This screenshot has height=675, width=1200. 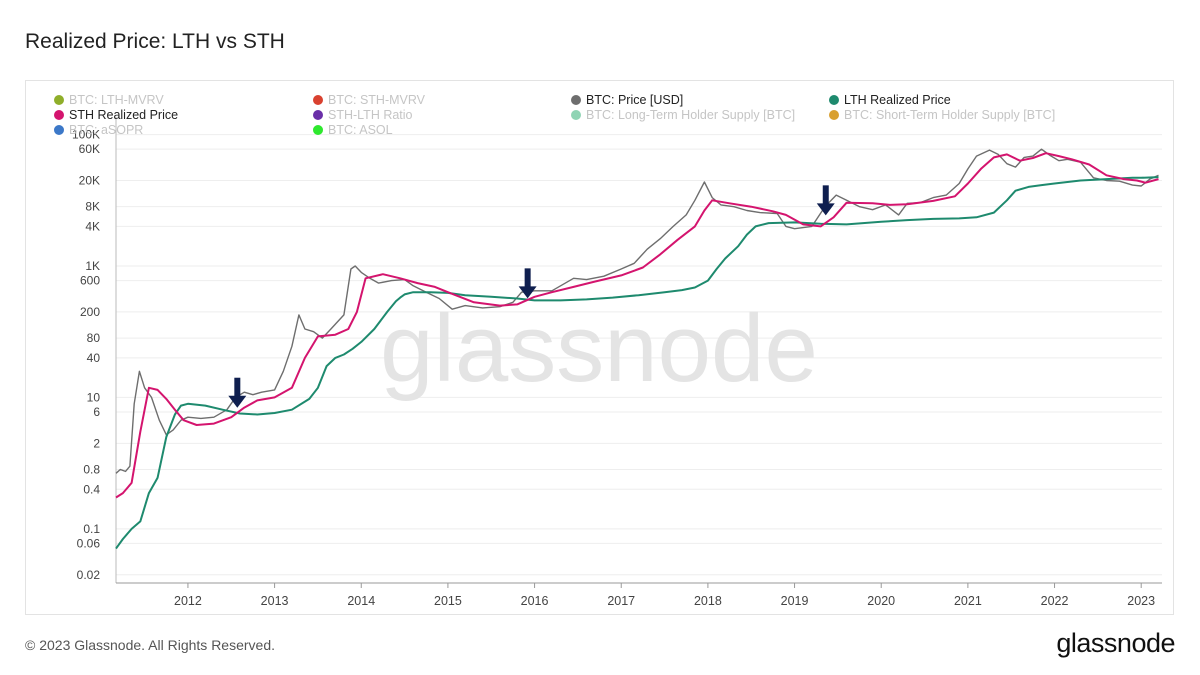 What do you see at coordinates (94, 338) in the screenshot?
I see `y-tick-label: 80` at bounding box center [94, 338].